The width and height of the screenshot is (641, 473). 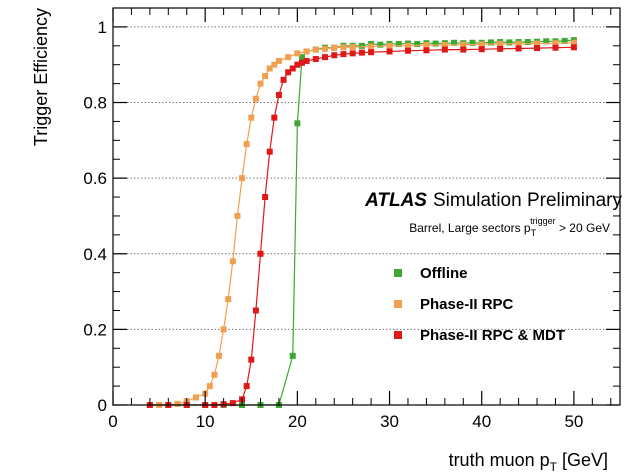 I want to click on y-tick-label: 1, so click(x=102, y=27).